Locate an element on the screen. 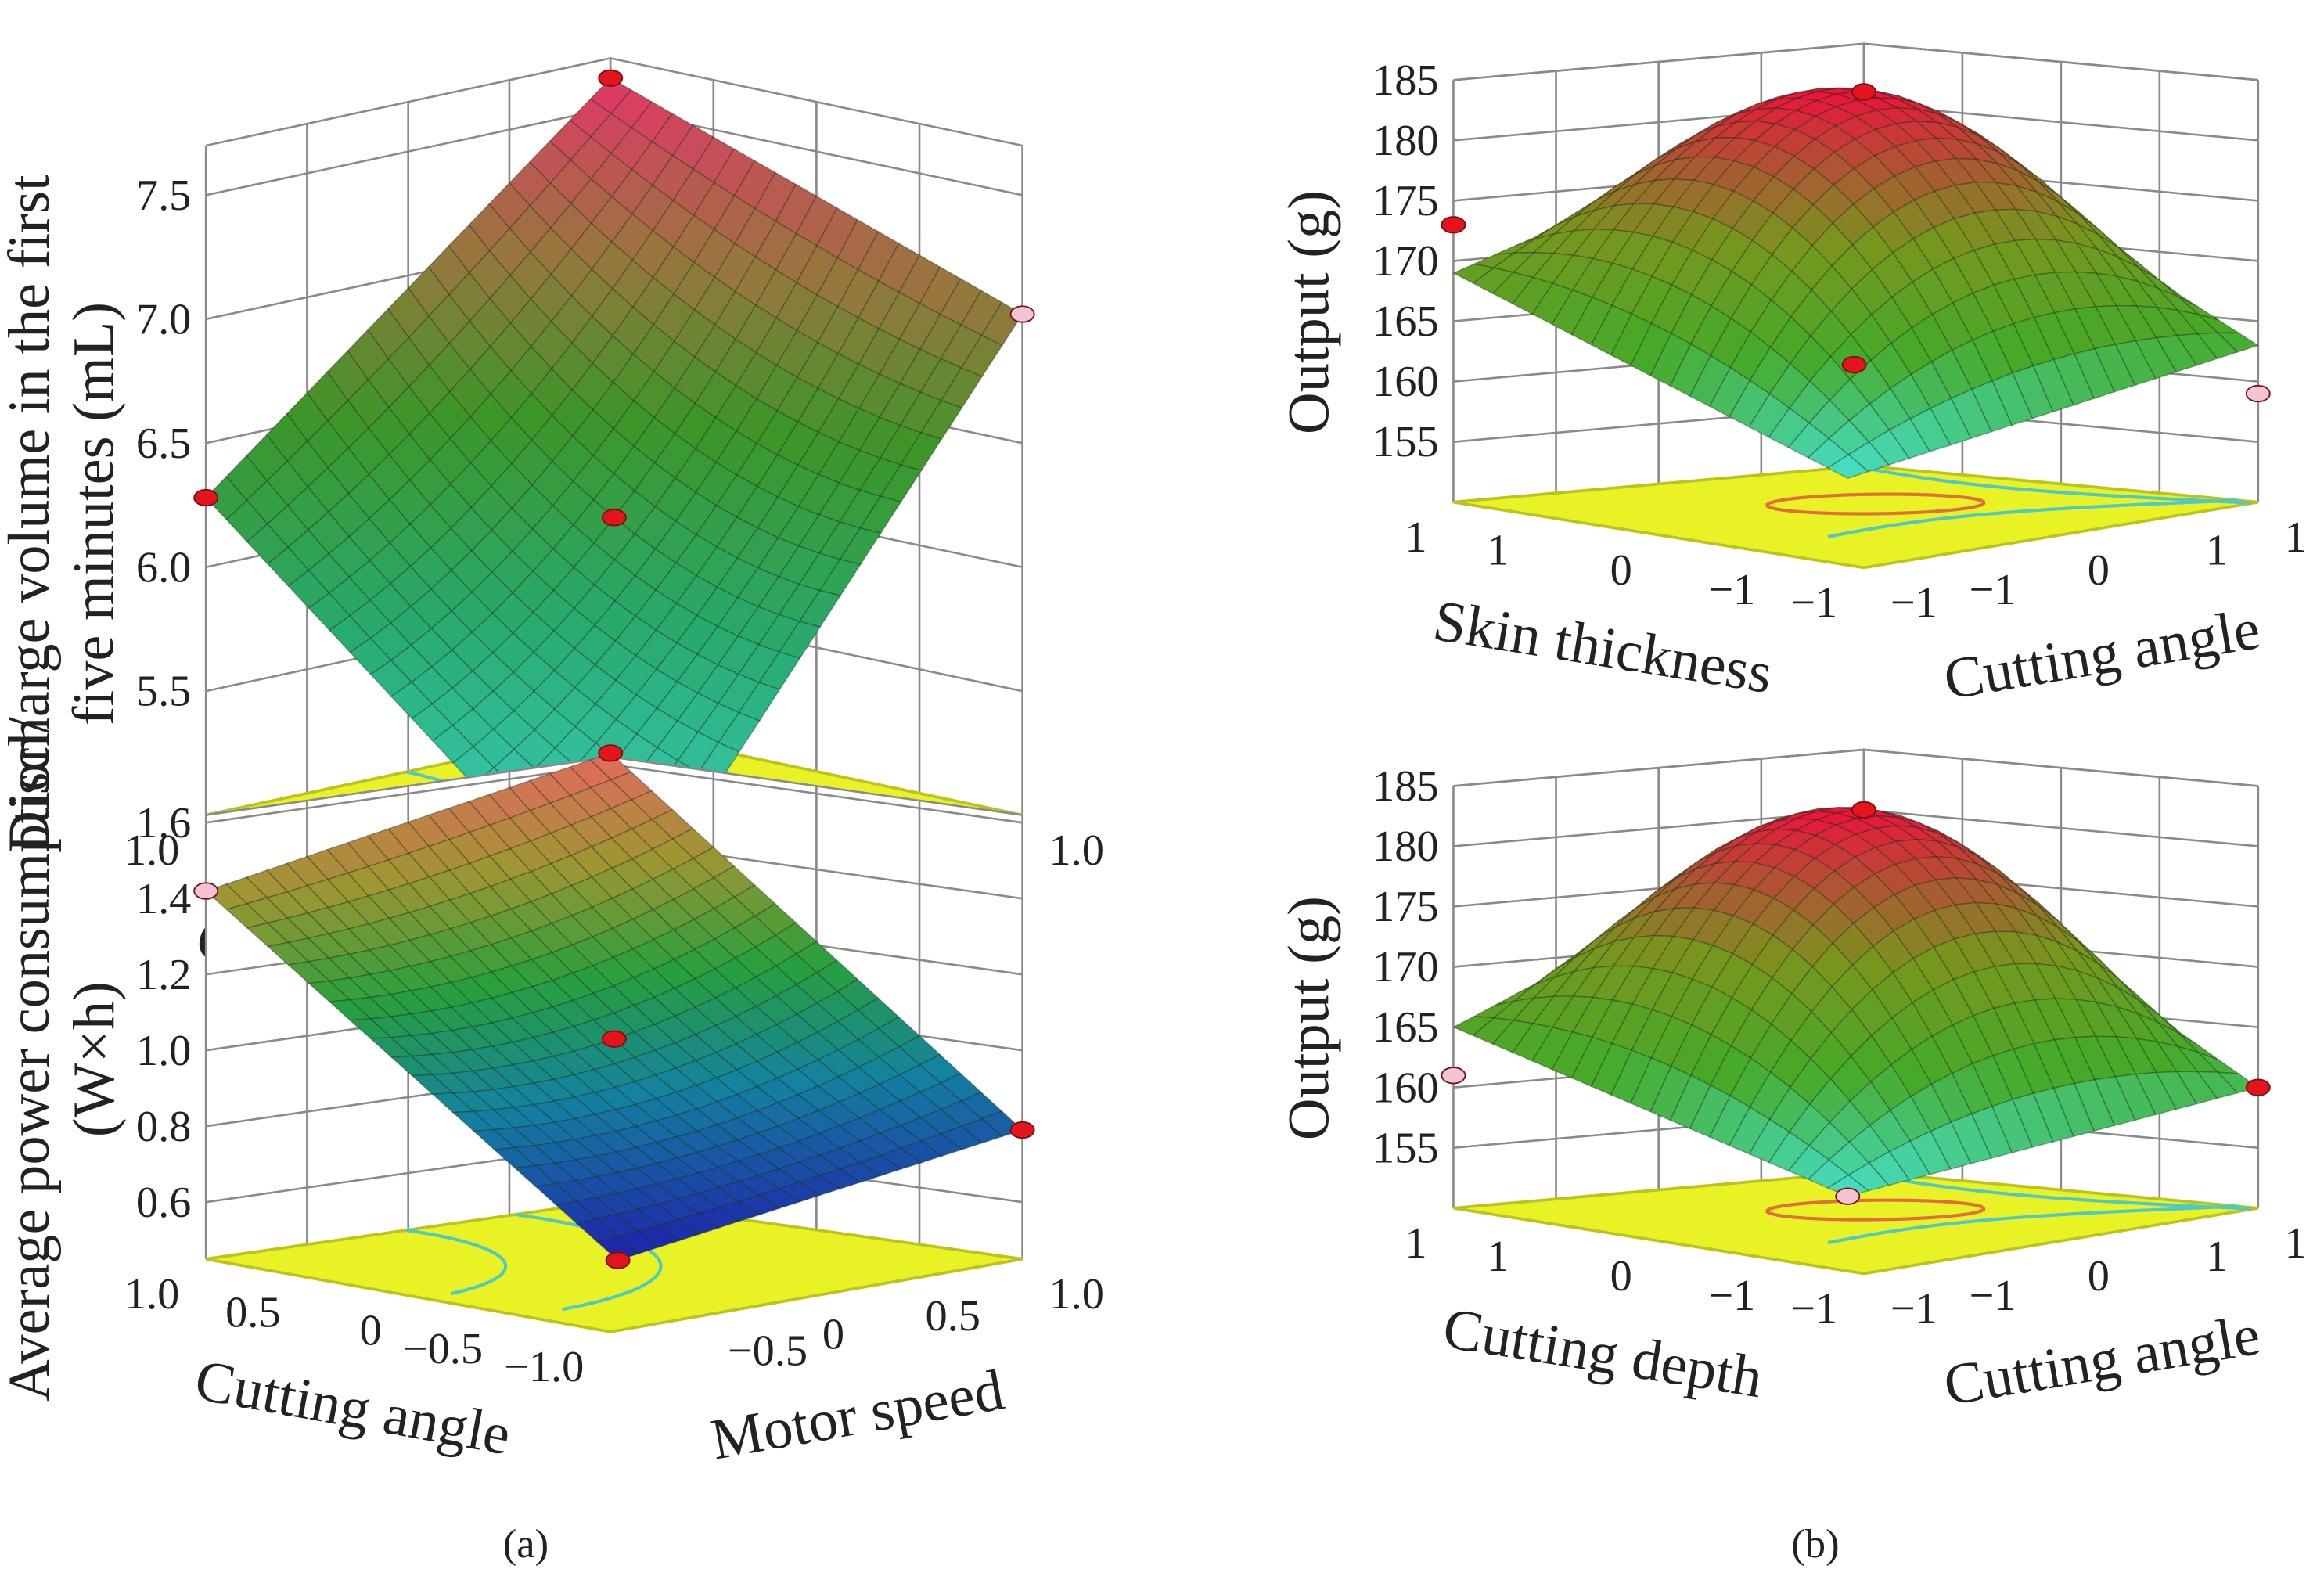 This screenshot has width=2324, height=1587. z-tick-label: 6.0 is located at coordinates (163, 568).